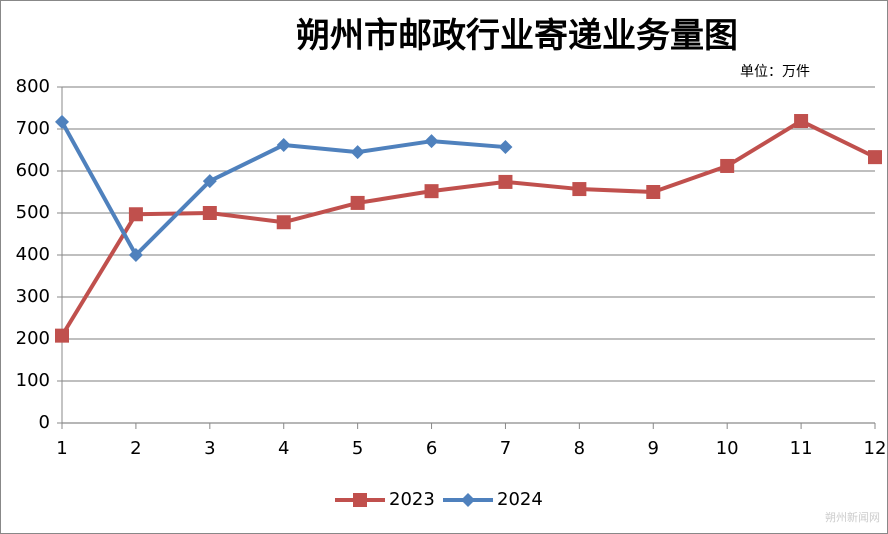  What do you see at coordinates (357, 448) in the screenshot?
I see `x-tick-label: 5` at bounding box center [357, 448].